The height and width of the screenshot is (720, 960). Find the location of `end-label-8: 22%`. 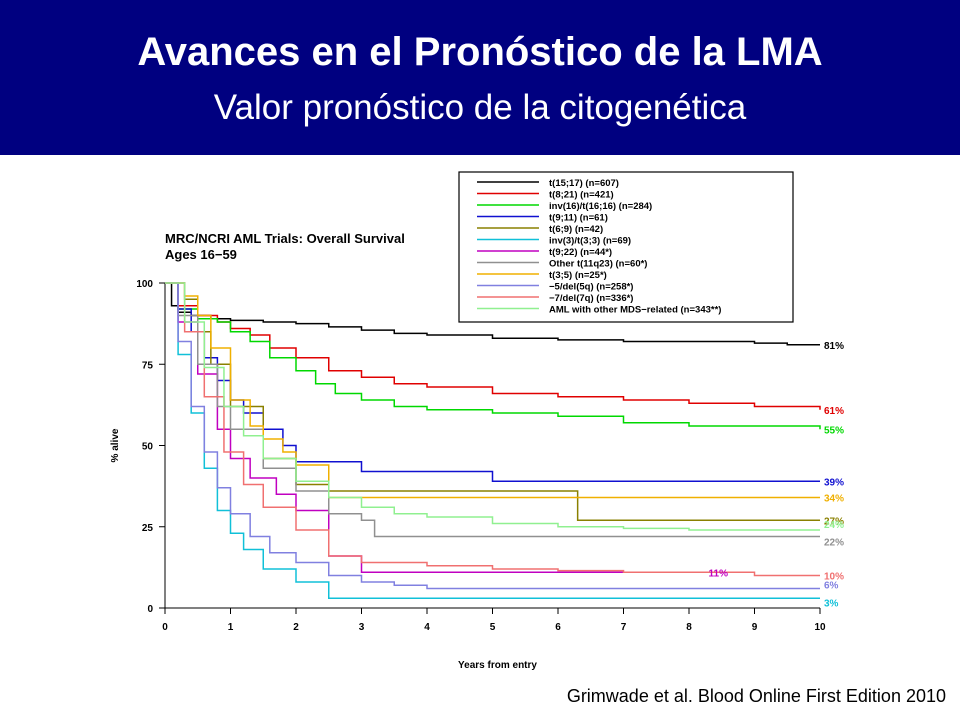

end-label-8: 22% is located at coordinates (834, 543).